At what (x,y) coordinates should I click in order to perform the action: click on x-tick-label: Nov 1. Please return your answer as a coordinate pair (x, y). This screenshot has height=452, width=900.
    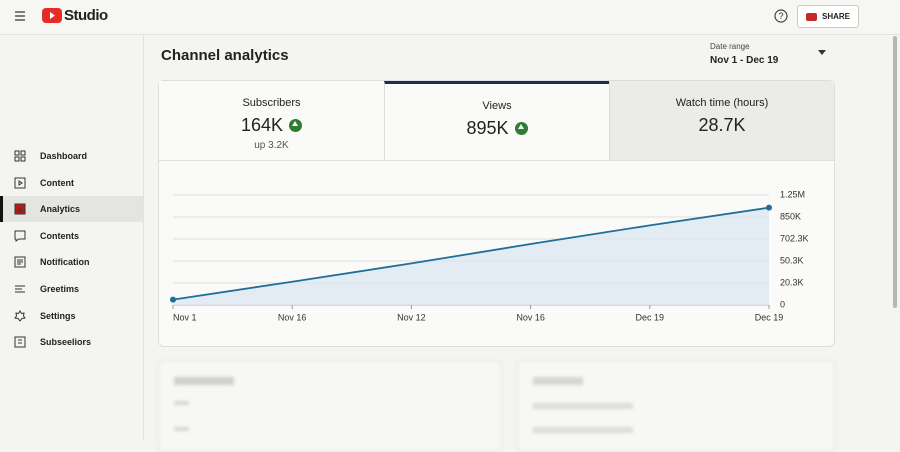
    Looking at the image, I should click on (185, 317).